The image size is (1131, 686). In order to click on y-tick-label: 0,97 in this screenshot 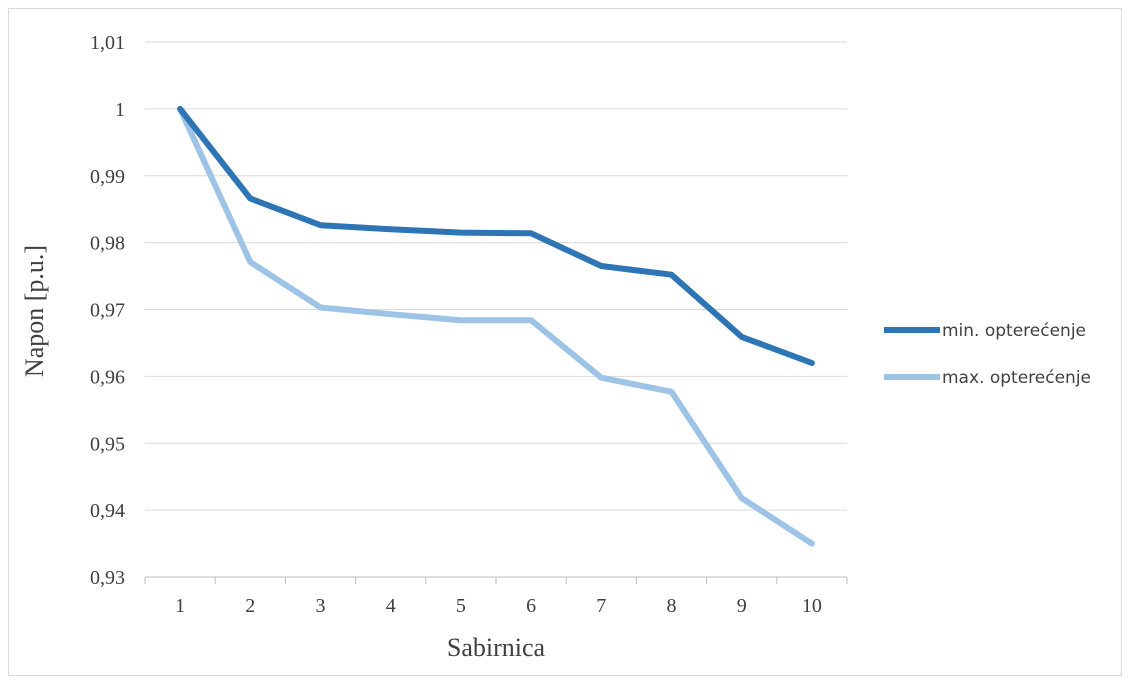, I will do `click(107, 311)`.